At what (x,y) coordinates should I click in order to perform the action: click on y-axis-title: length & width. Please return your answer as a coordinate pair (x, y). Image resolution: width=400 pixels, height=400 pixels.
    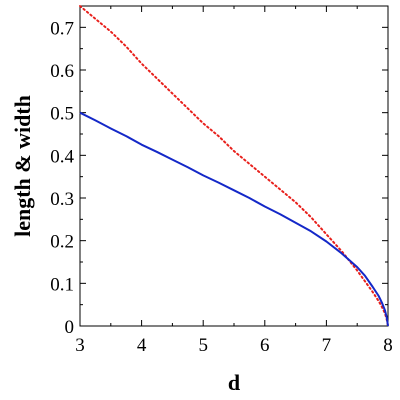
    Looking at the image, I should click on (22, 166).